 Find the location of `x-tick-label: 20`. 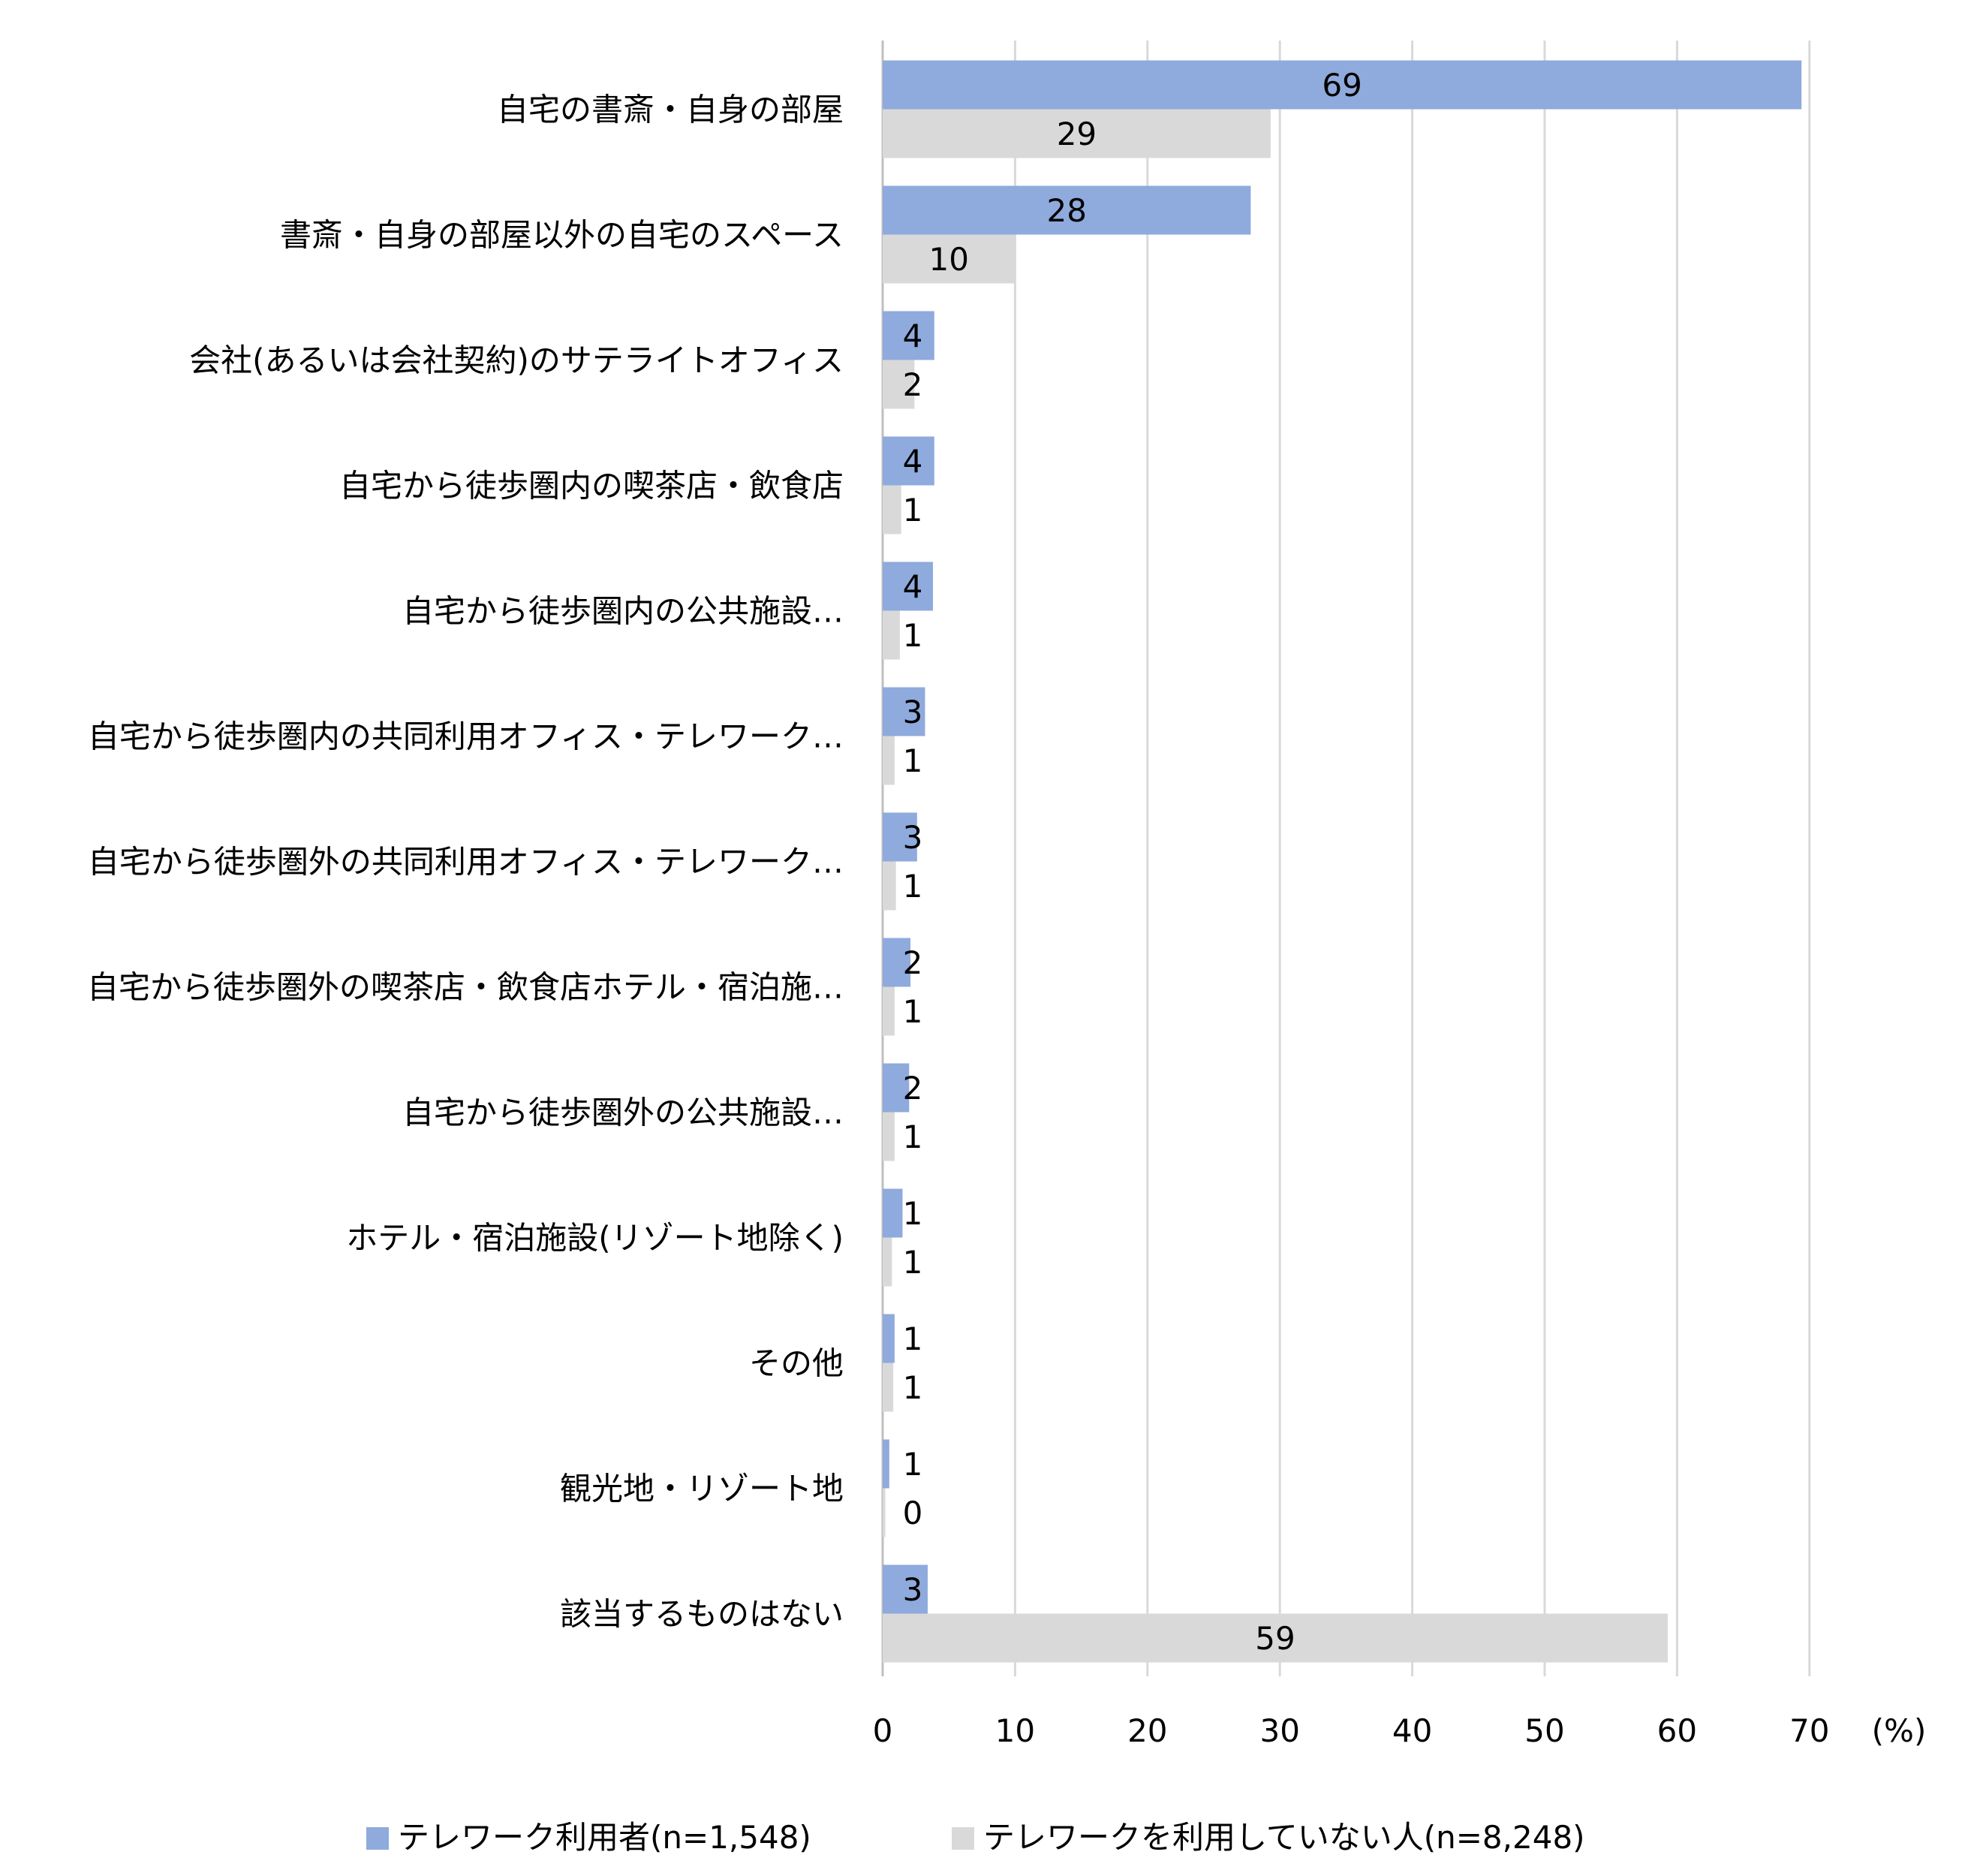

x-tick-label: 20 is located at coordinates (1147, 1730).